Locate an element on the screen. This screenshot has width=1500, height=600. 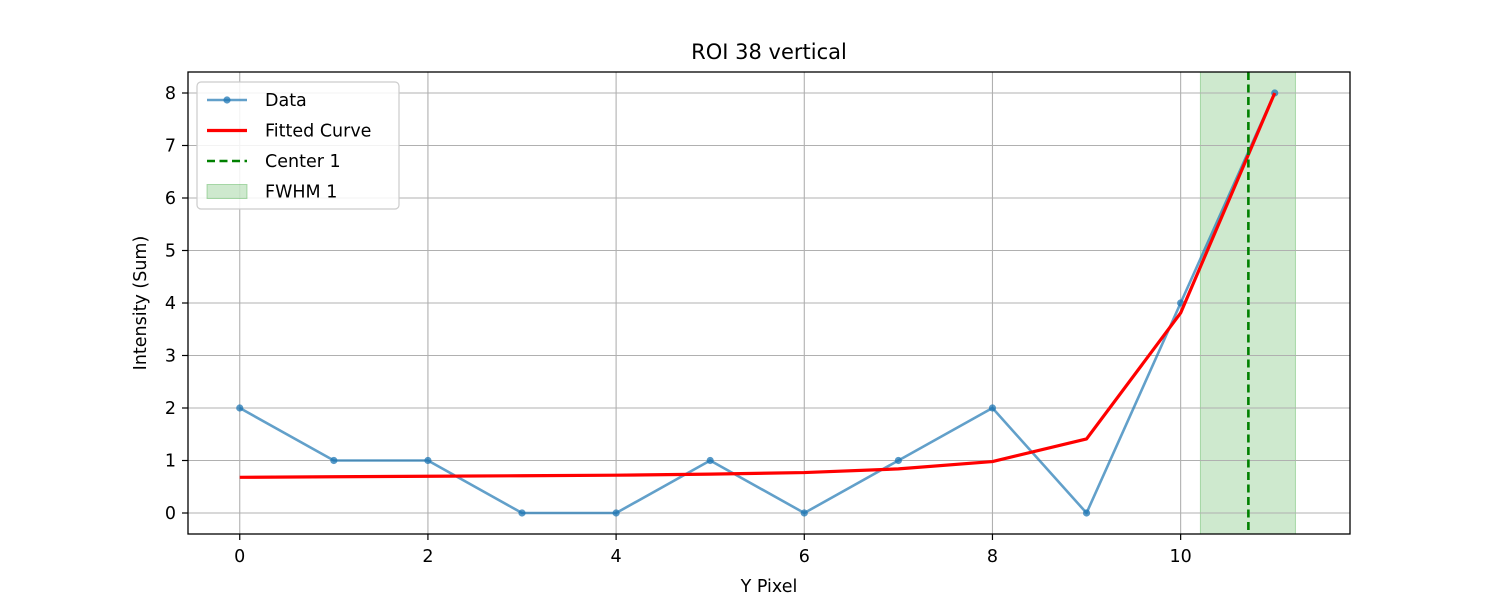
legend-item-center: Center 1 is located at coordinates (274, 162).